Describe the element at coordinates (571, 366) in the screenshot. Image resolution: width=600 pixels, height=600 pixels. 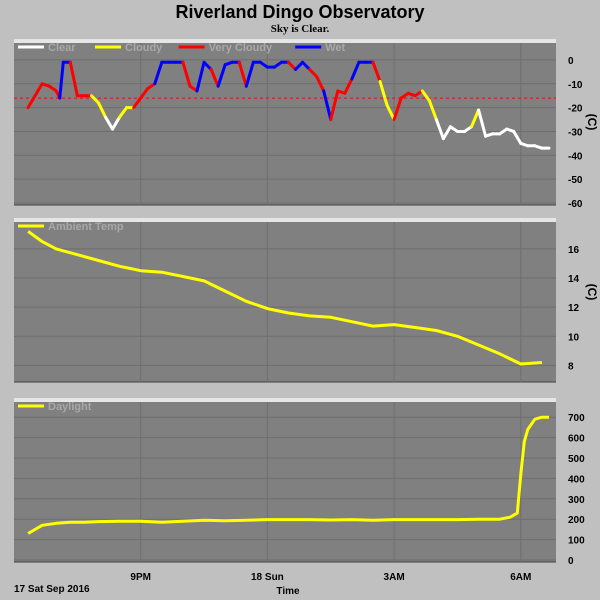
I see `y-tick-label: 8` at that location.